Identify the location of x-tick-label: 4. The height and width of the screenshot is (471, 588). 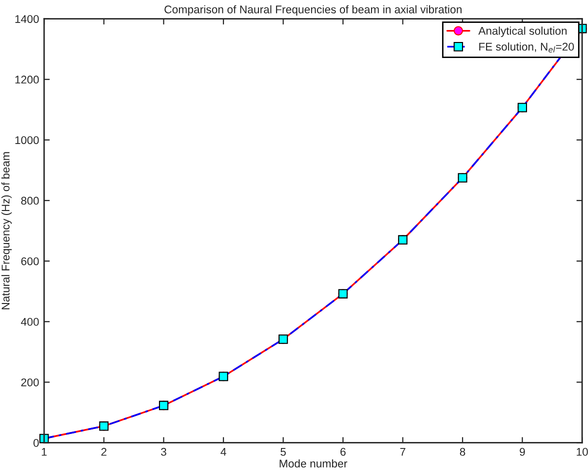
(223, 452).